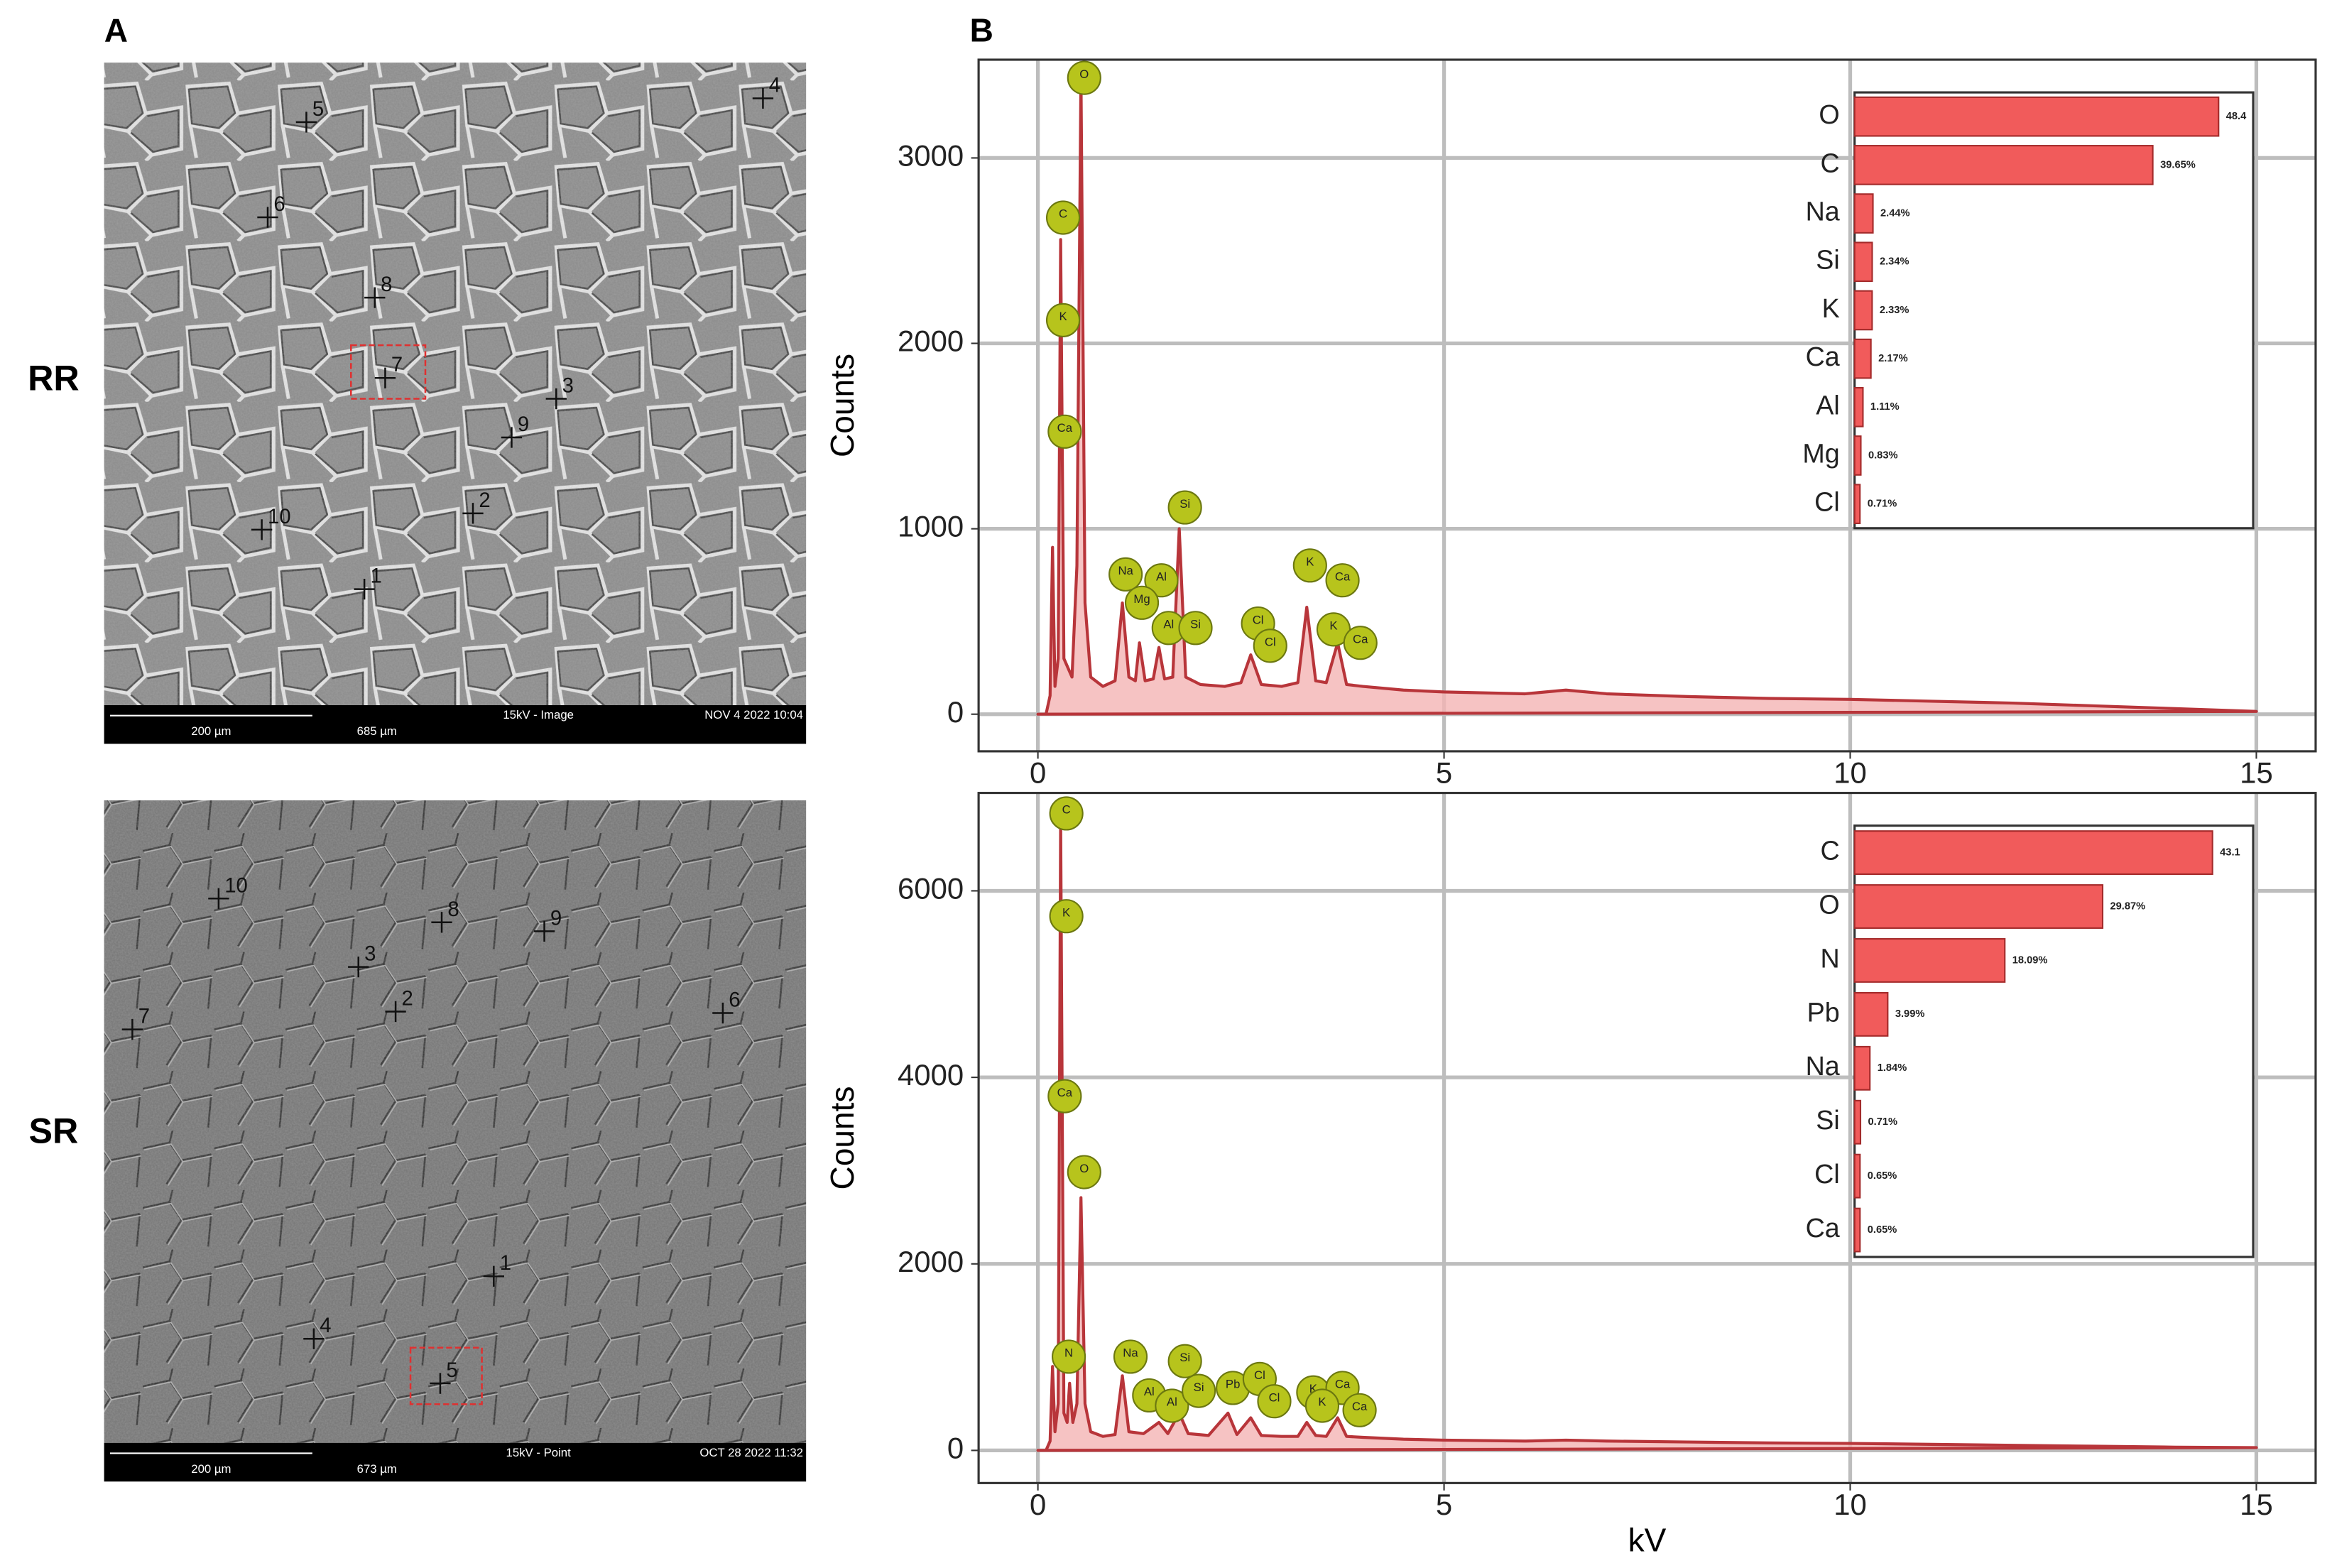 The height and width of the screenshot is (1568, 2332). What do you see at coordinates (931, 1075) in the screenshot?
I see `y-tick-label: 4000` at bounding box center [931, 1075].